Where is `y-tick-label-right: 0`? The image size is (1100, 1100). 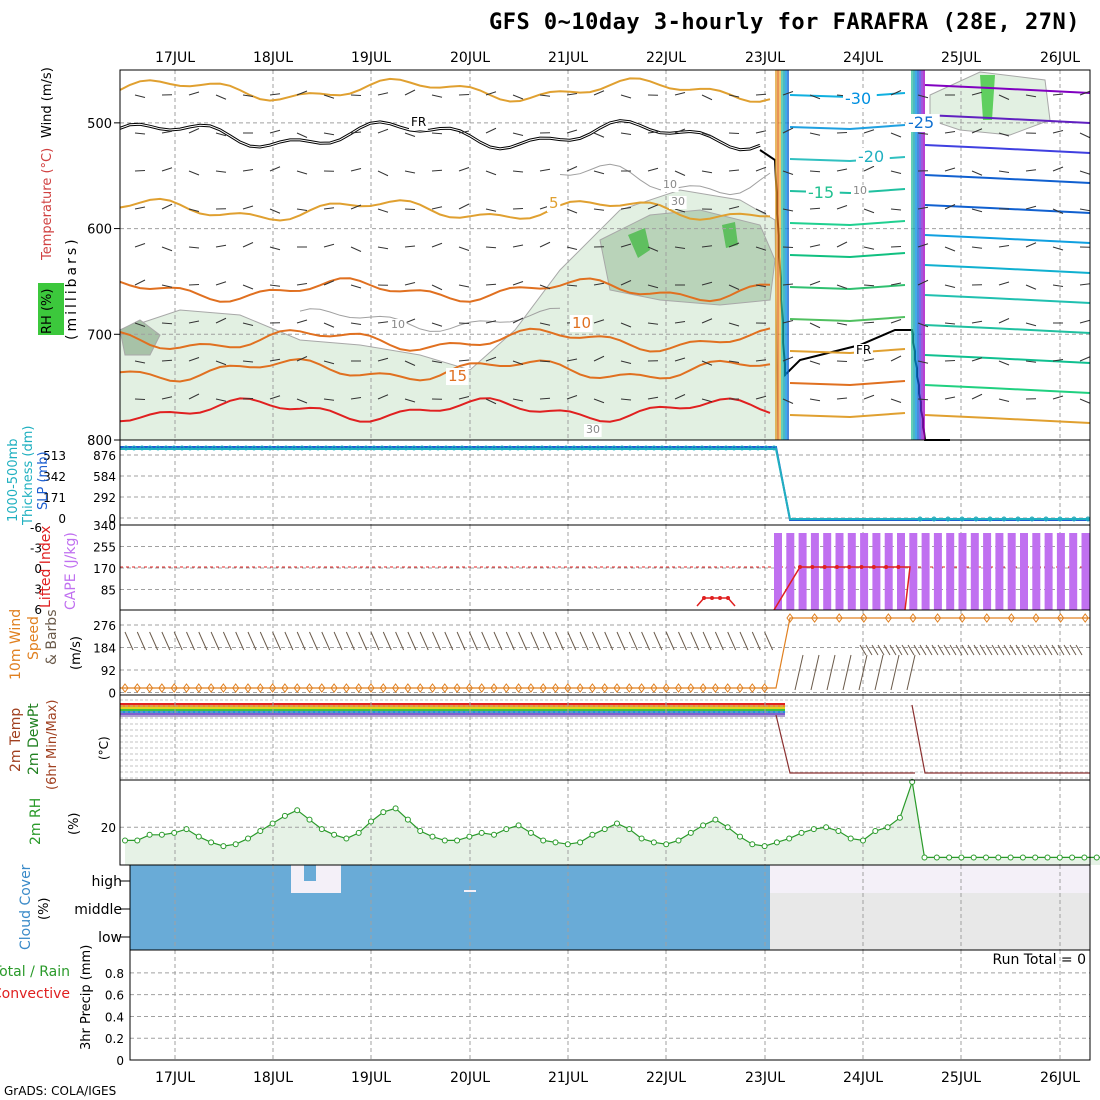
y-tick-label-right: 0 is located at coordinates (112, 519).